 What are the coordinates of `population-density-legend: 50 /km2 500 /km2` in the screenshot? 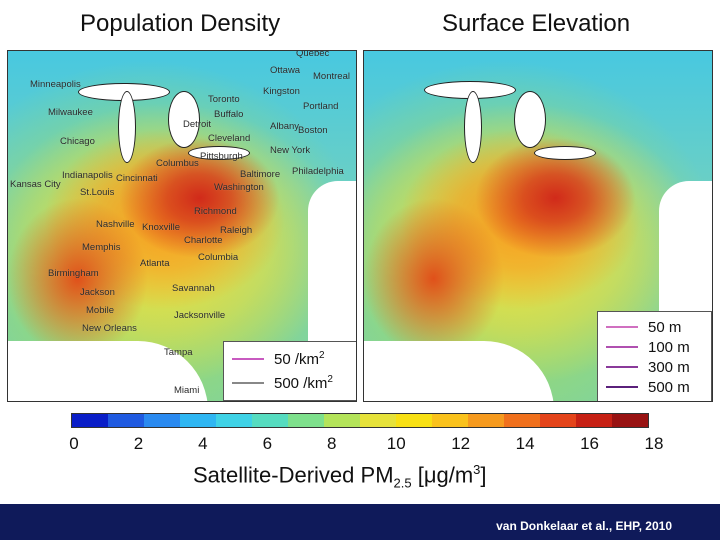 It's located at (289, 371).